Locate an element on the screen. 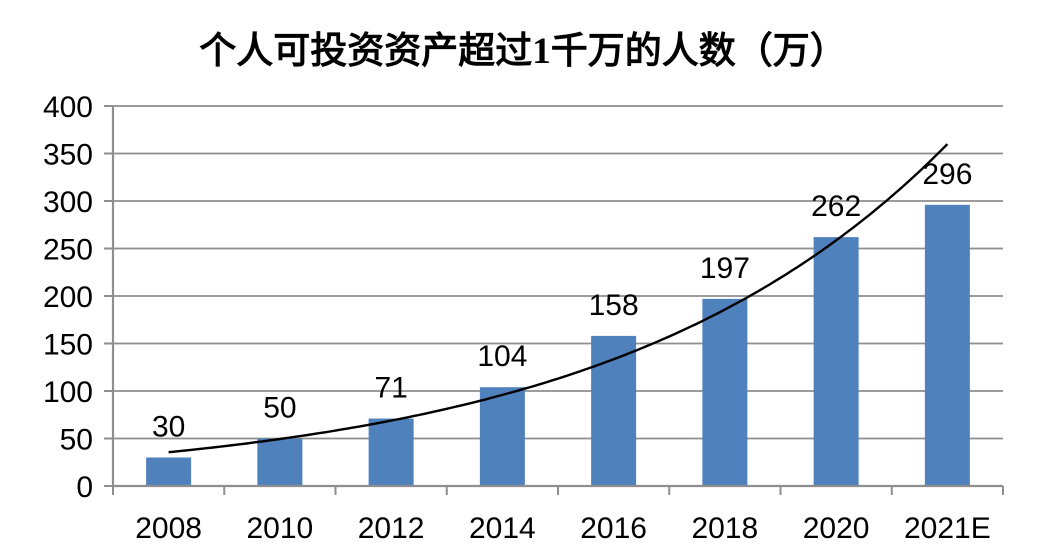  y-axis-label: 300 is located at coordinates (68, 202).